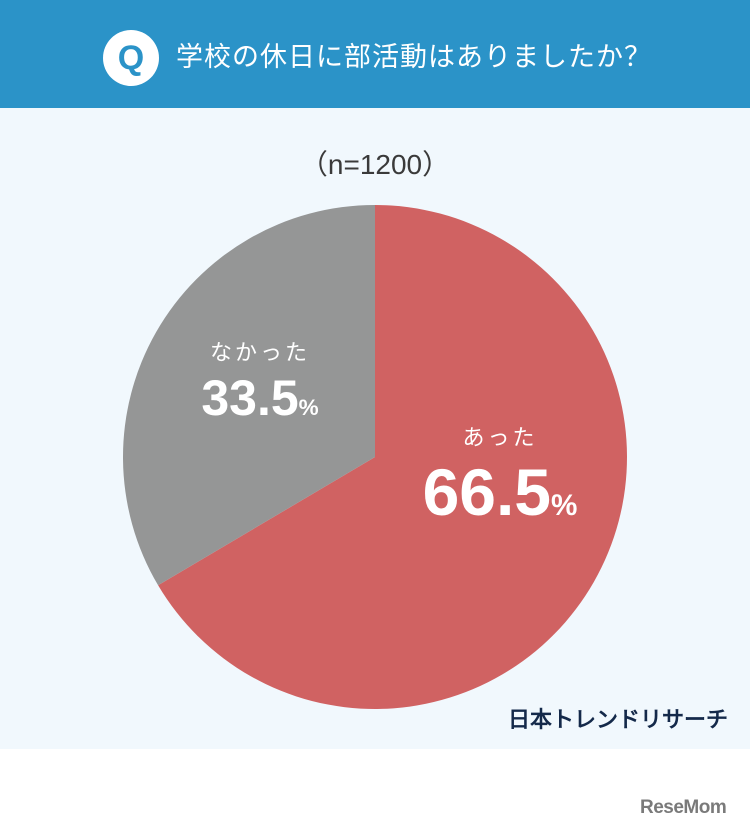 The height and width of the screenshot is (832, 750). What do you see at coordinates (375, 164) in the screenshot?
I see `sample-size: （n=1200）` at bounding box center [375, 164].